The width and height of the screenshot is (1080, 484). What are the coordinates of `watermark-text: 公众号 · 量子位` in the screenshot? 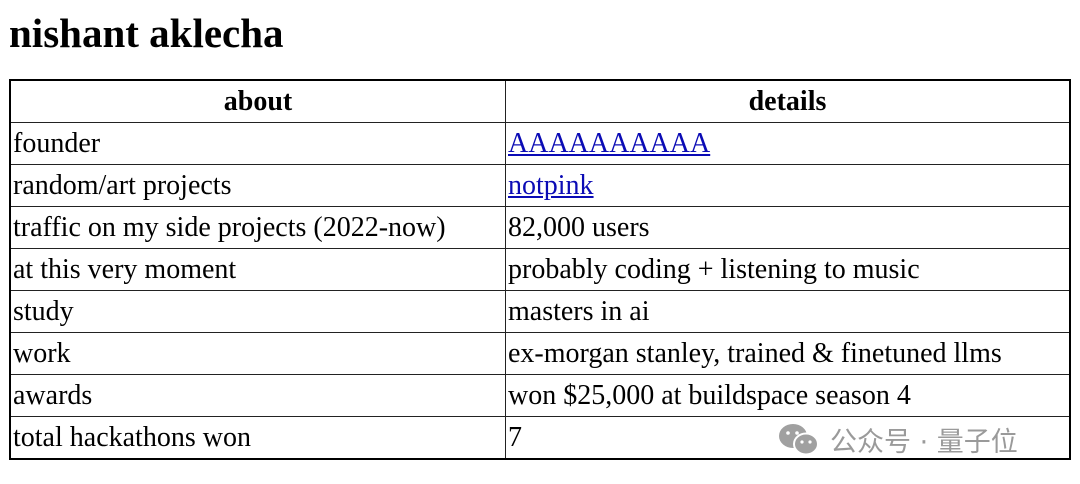 It's located at (924, 442).